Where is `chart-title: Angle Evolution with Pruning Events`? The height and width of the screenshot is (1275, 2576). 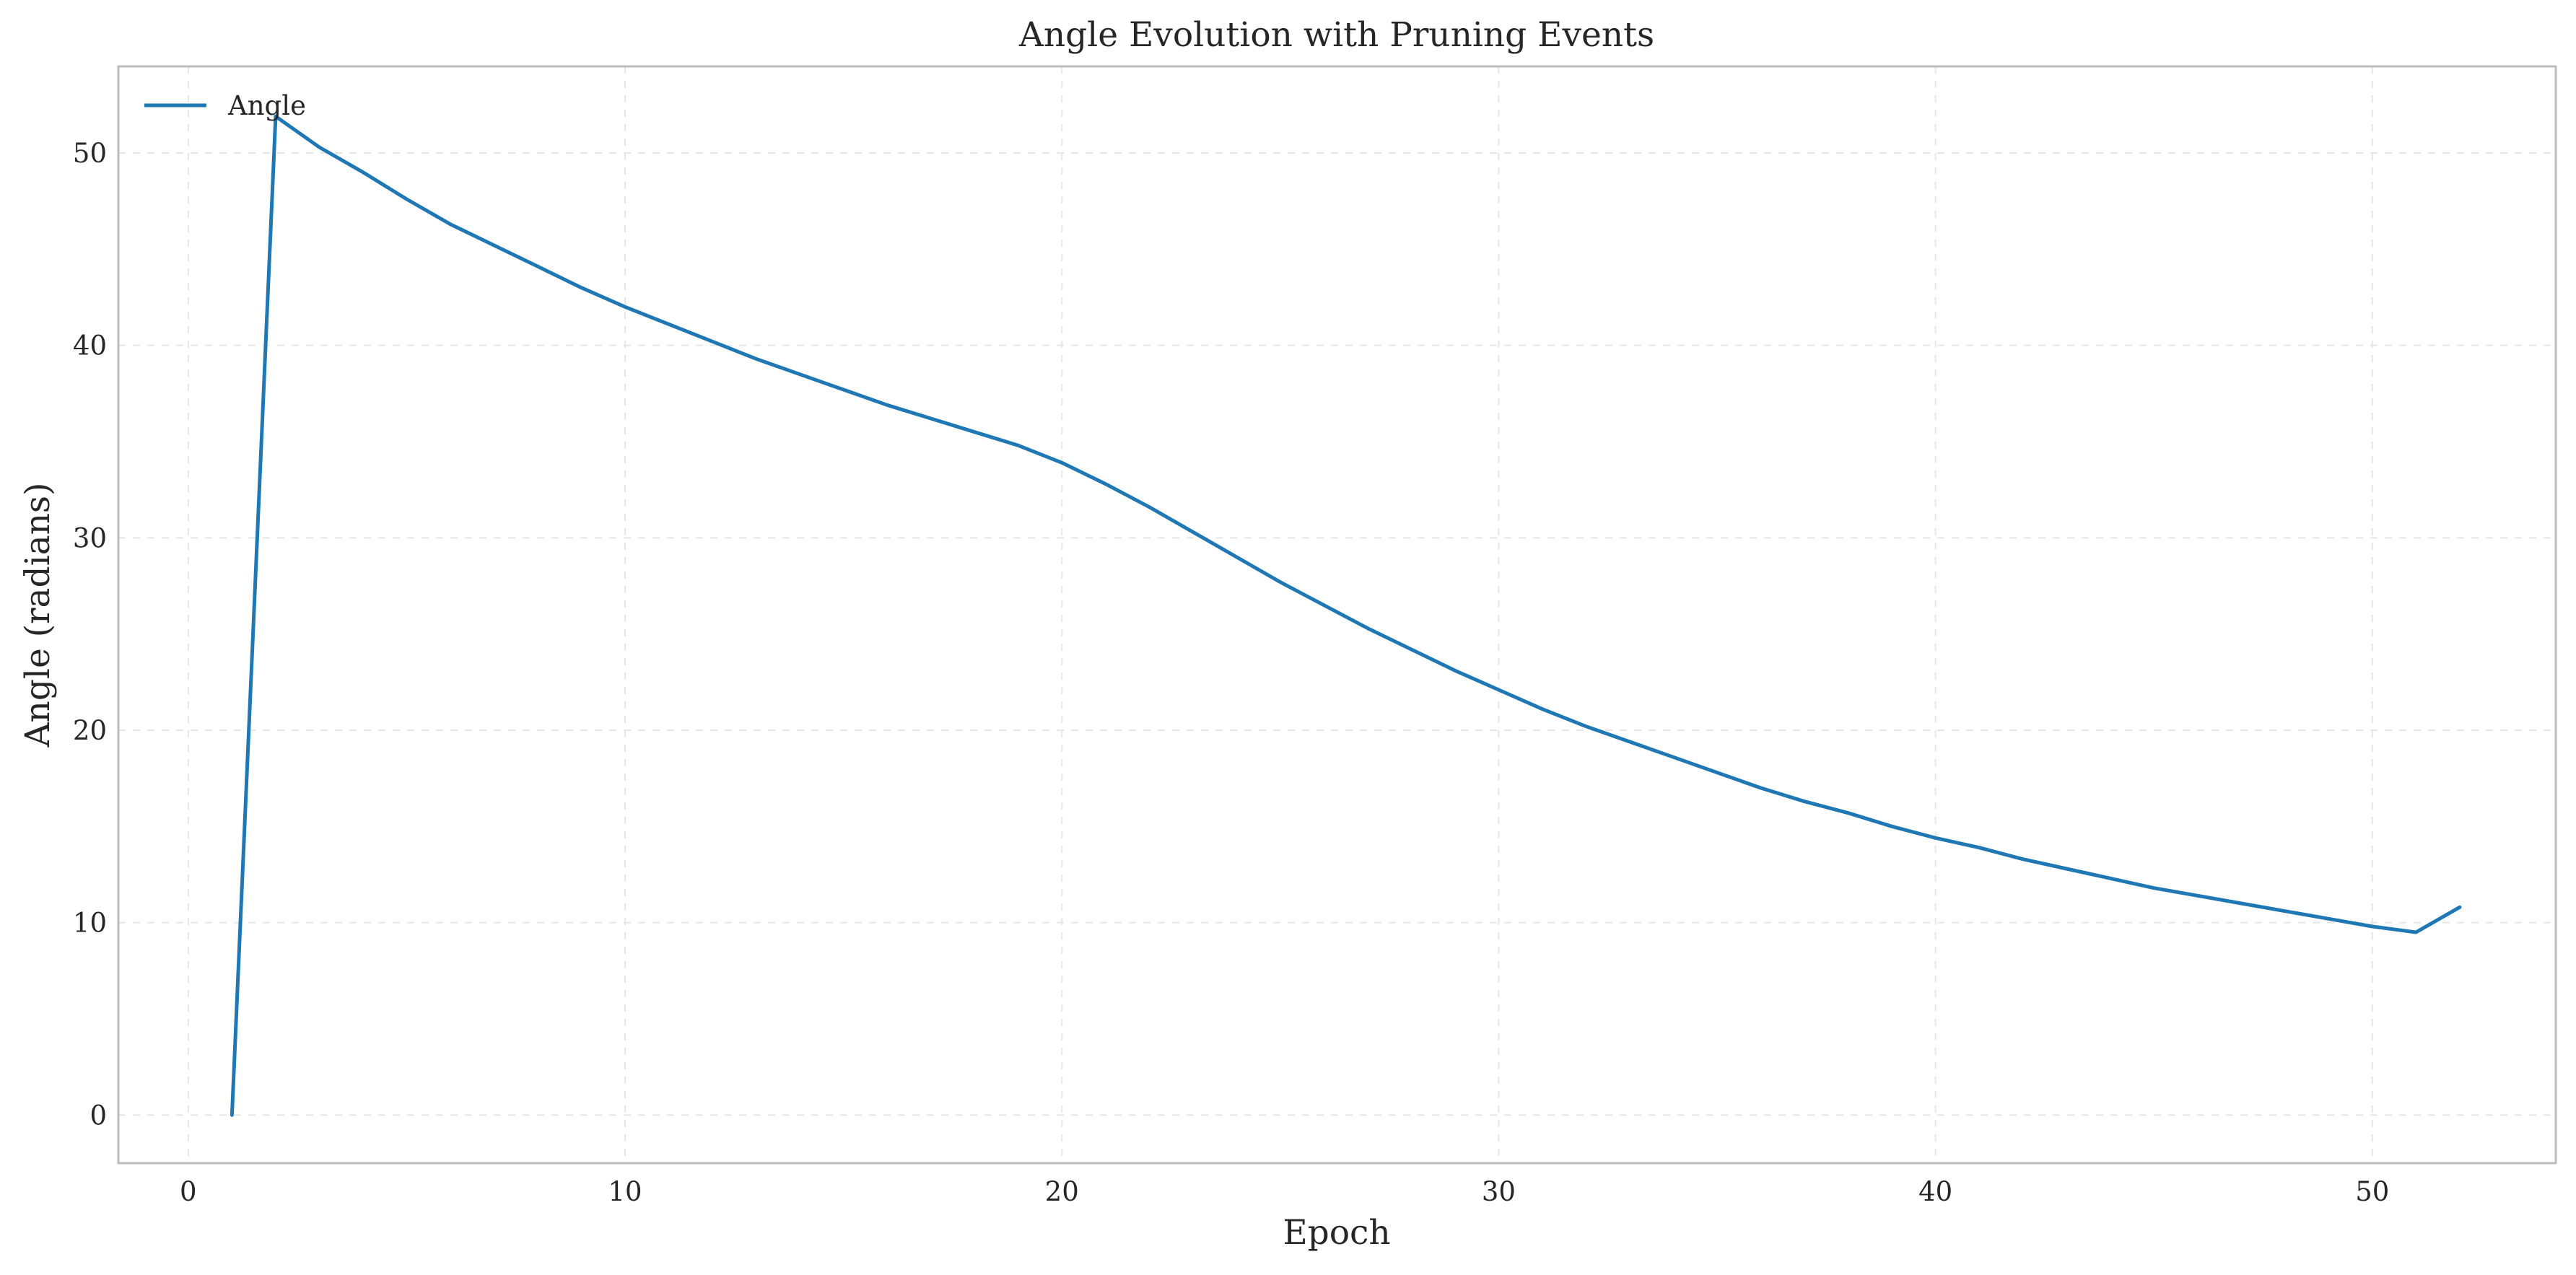
chart-title: Angle Evolution with Pruning Events is located at coordinates (1336, 35).